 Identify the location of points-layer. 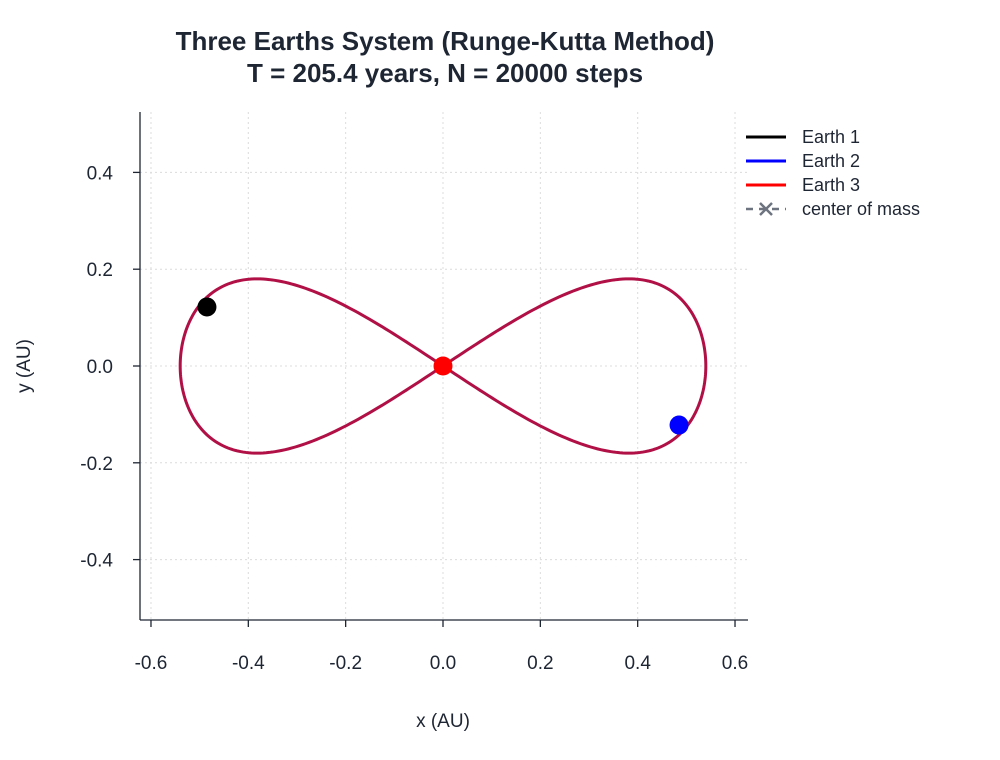
(443, 366).